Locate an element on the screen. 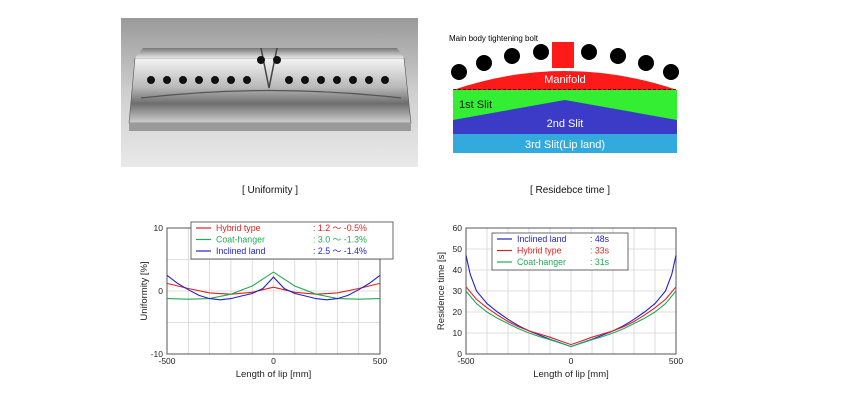 Image resolution: width=848 pixels, height=404 pixels. slit3-region is located at coordinates (565, 143).